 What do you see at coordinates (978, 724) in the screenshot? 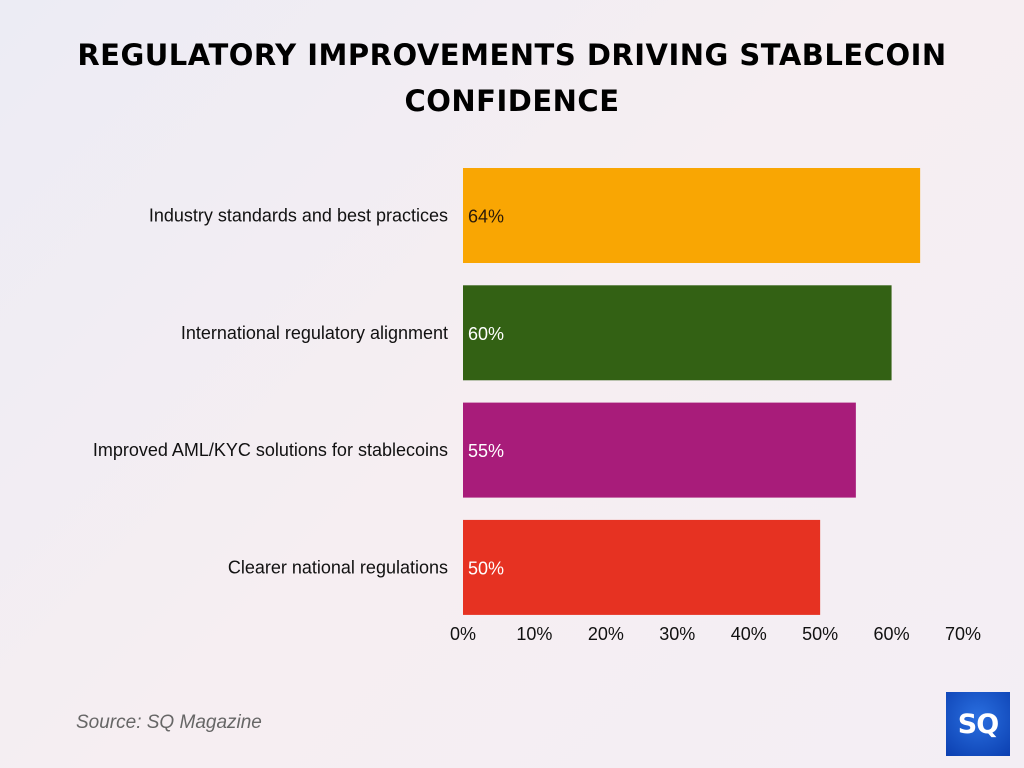
I see `sq-logo: SQ` at bounding box center [978, 724].